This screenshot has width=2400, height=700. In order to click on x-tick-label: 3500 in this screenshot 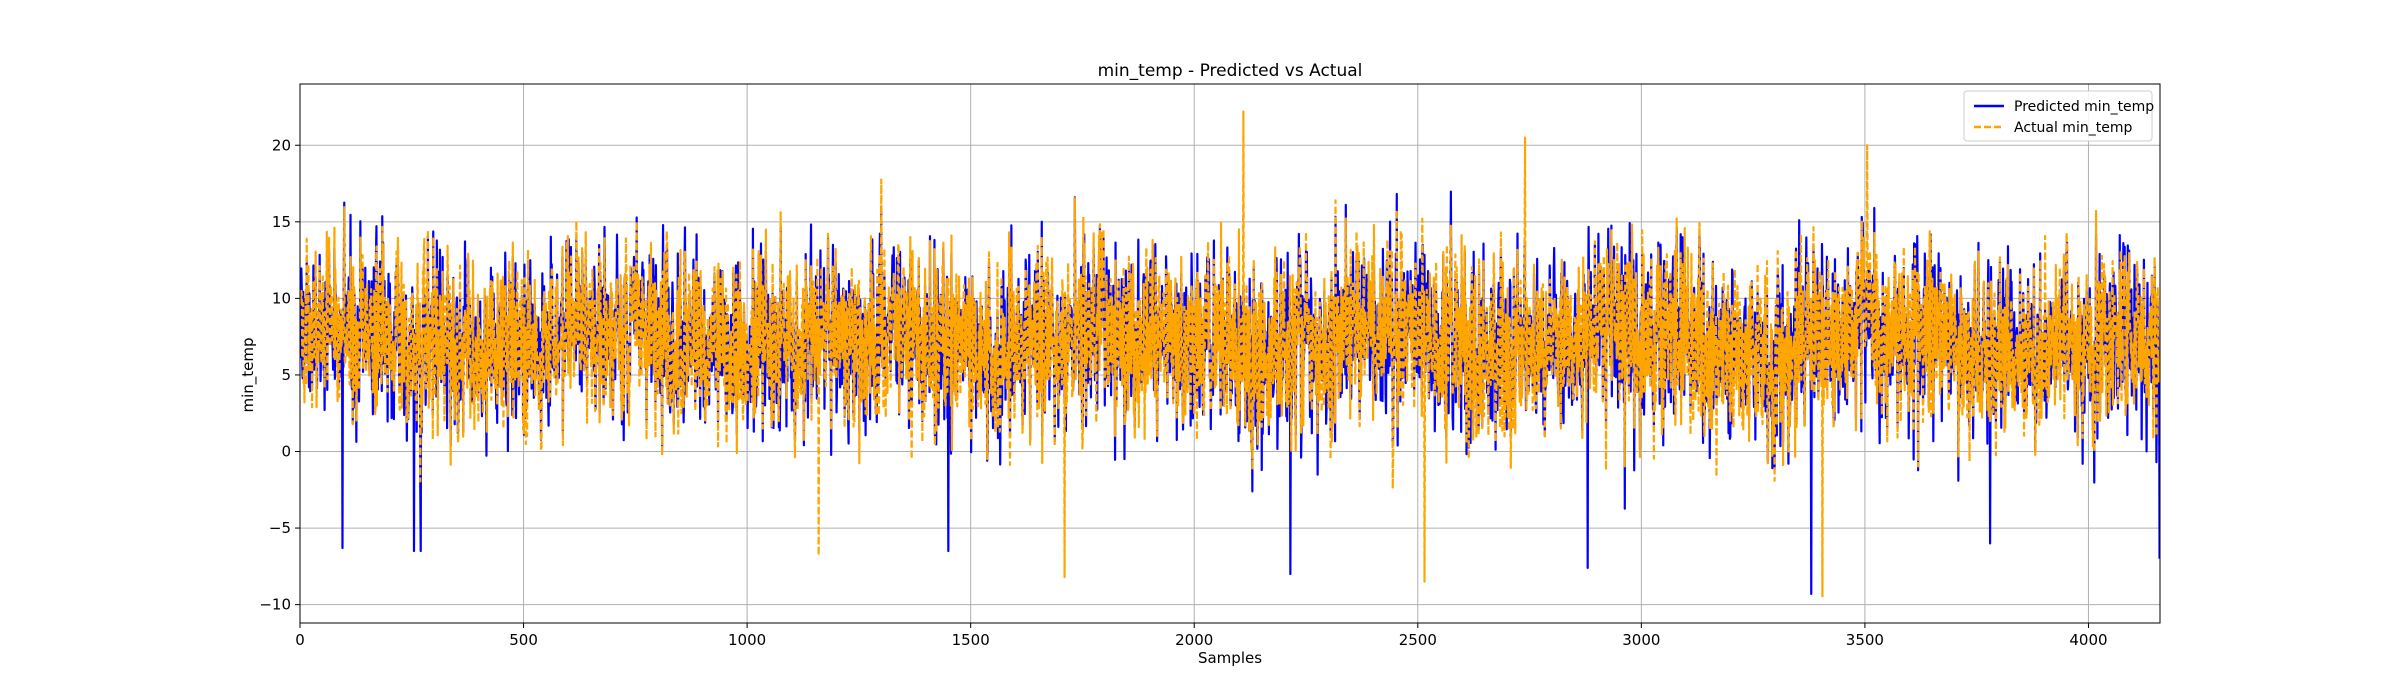, I will do `click(1865, 640)`.